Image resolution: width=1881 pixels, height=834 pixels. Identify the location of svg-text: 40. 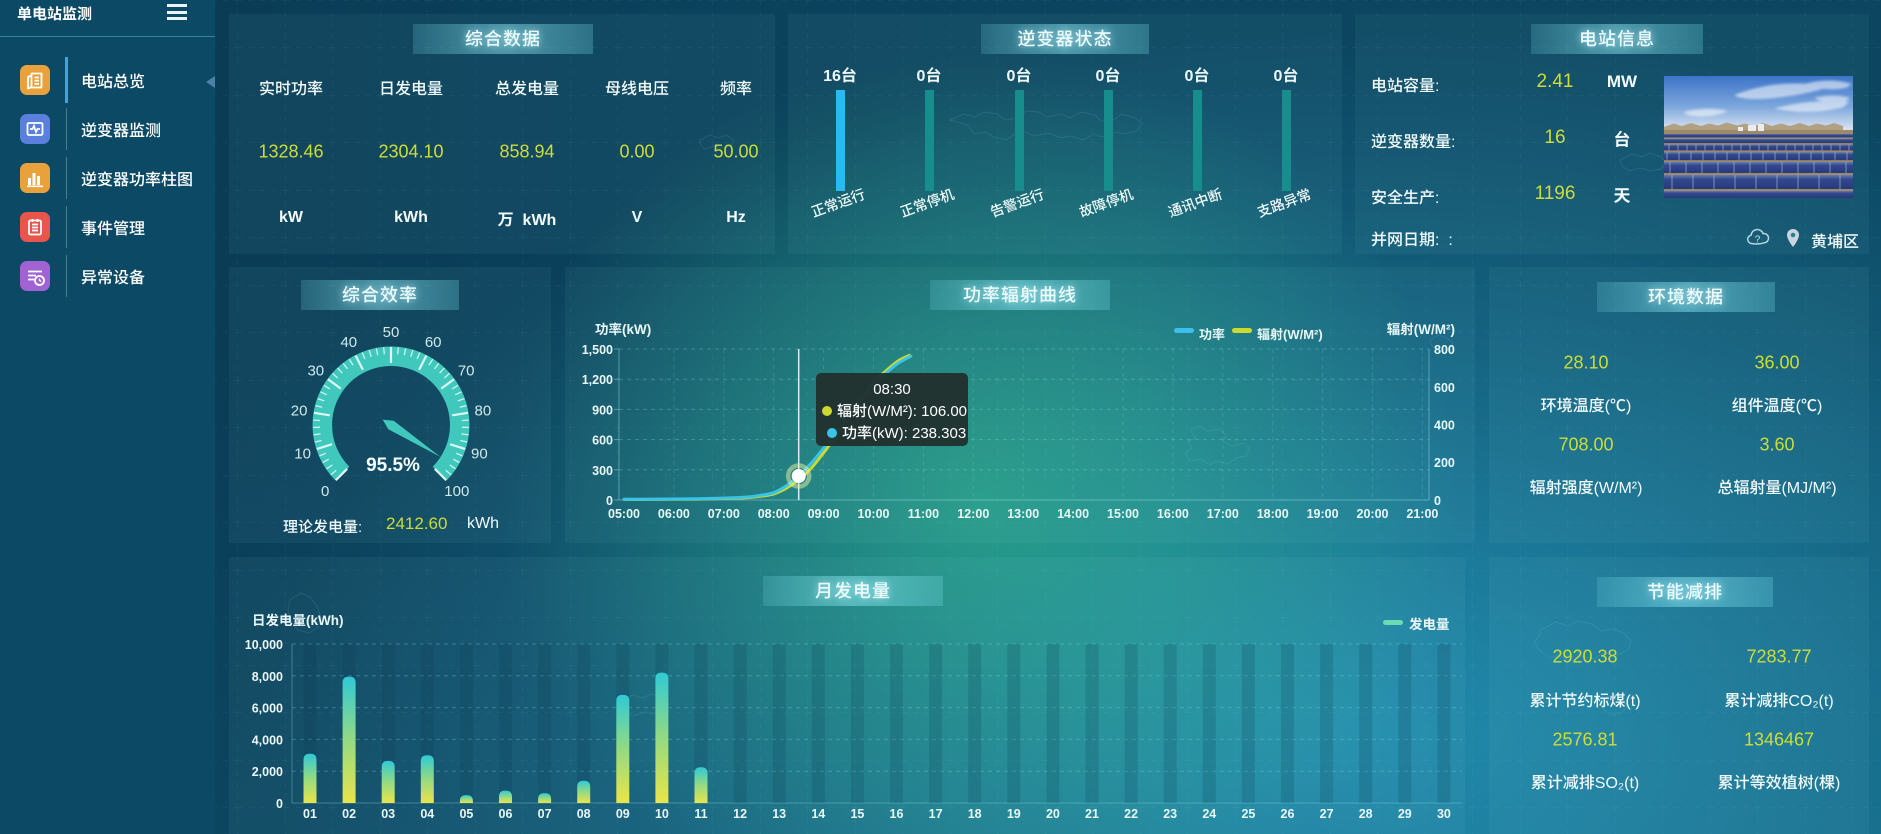
(348, 342).